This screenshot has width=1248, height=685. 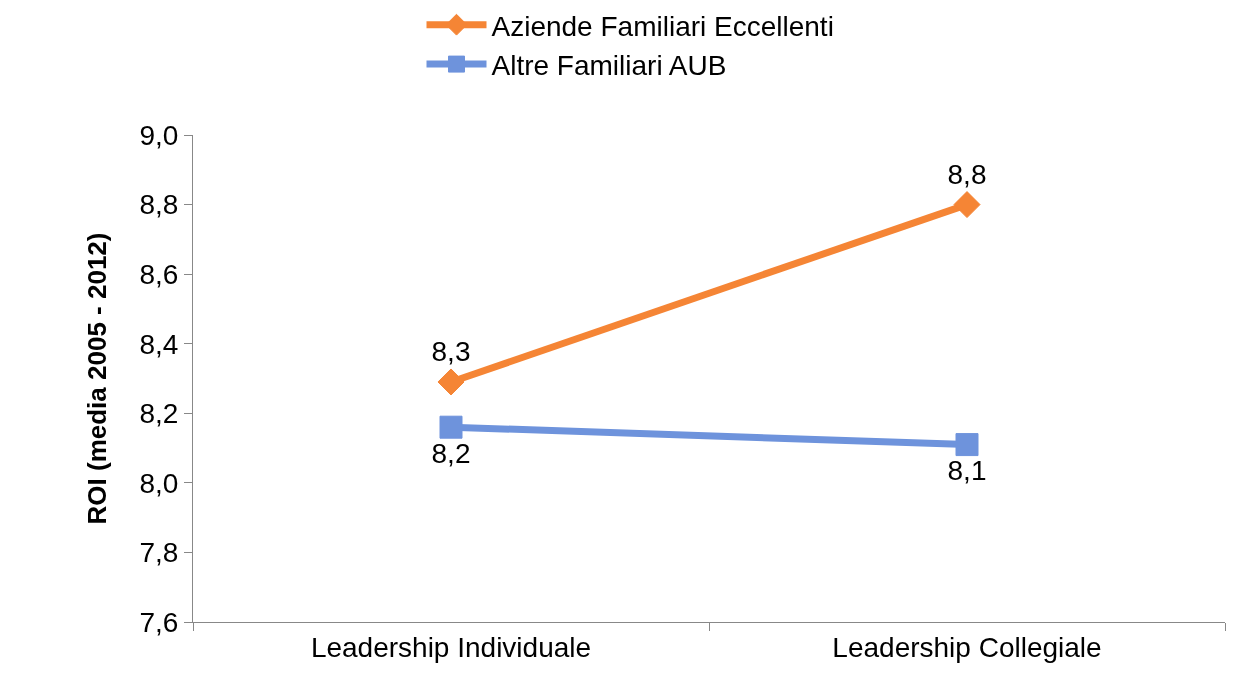 What do you see at coordinates (609, 66) in the screenshot?
I see `legend-label: Altre Familiari AUB` at bounding box center [609, 66].